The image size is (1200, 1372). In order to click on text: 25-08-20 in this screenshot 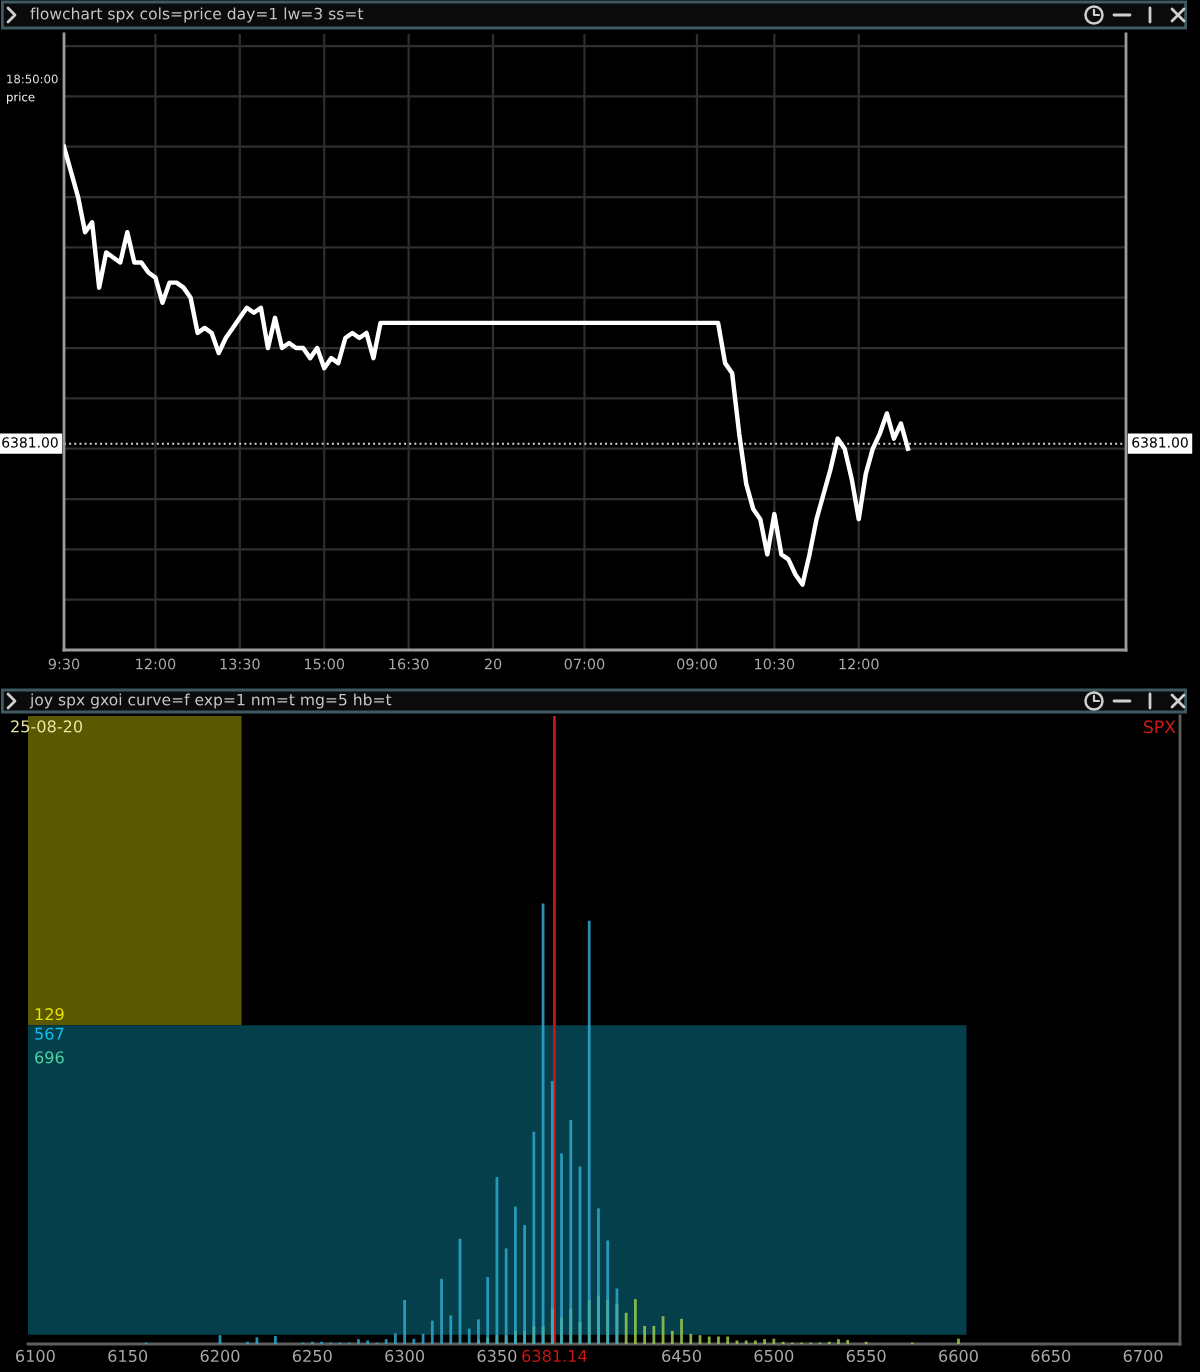, I will do `click(47, 726)`.